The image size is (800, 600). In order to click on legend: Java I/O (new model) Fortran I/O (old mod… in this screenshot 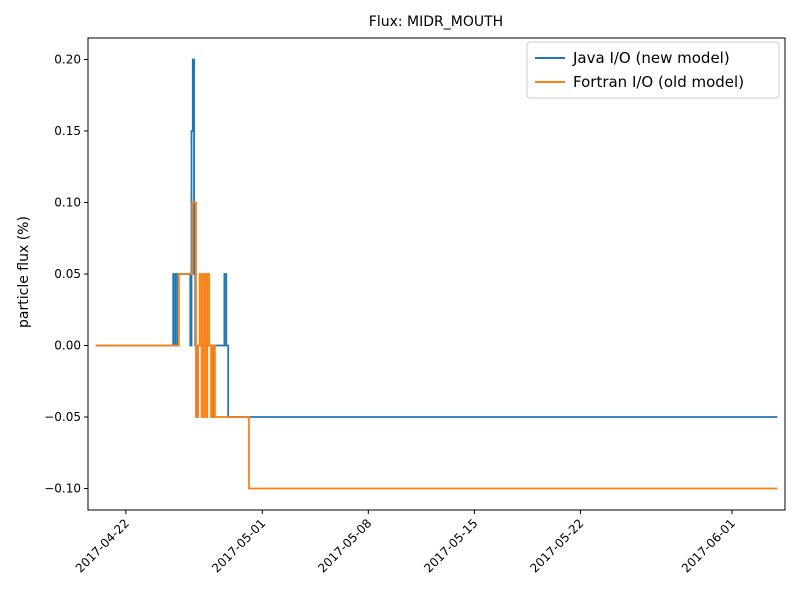, I will do `click(653, 70)`.